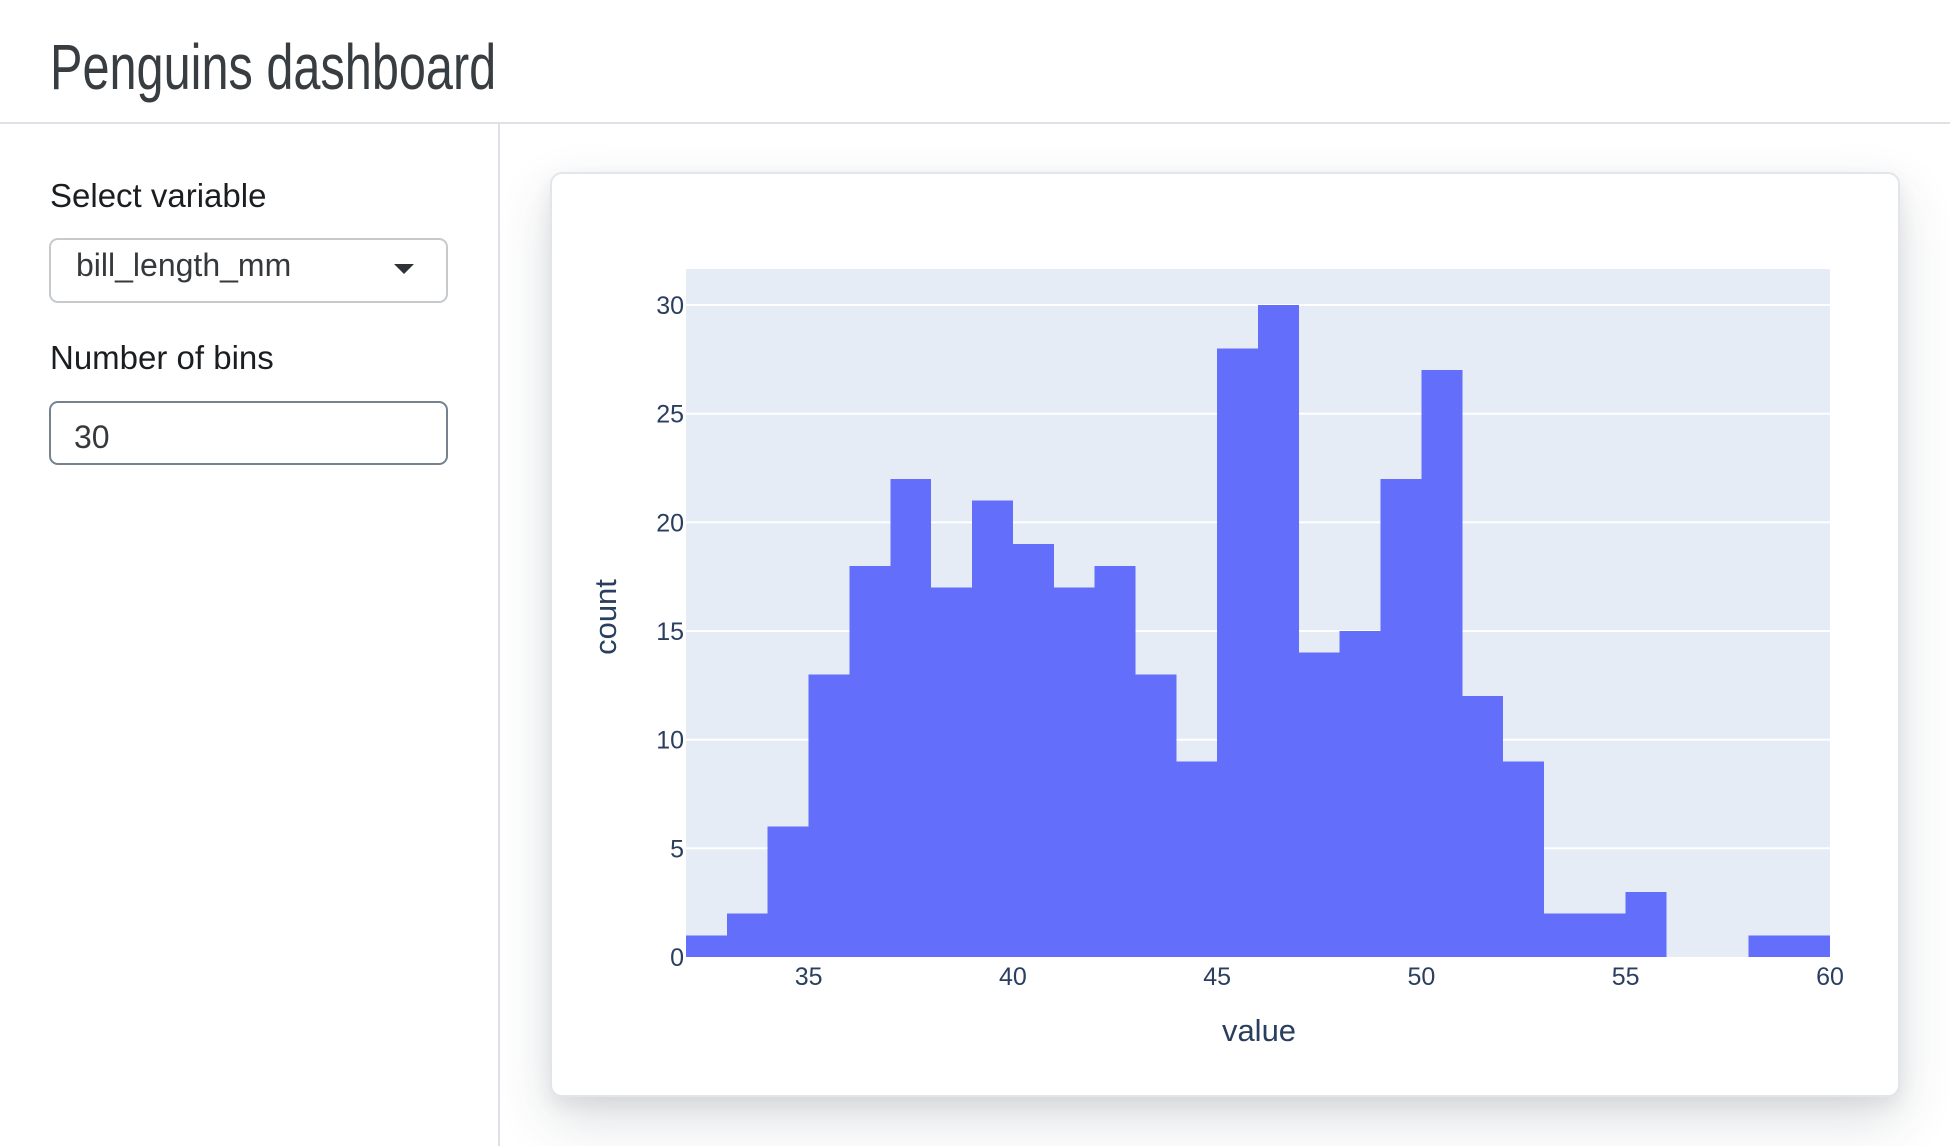  Describe the element at coordinates (670, 632) in the screenshot. I see `svg-text: 15` at that location.